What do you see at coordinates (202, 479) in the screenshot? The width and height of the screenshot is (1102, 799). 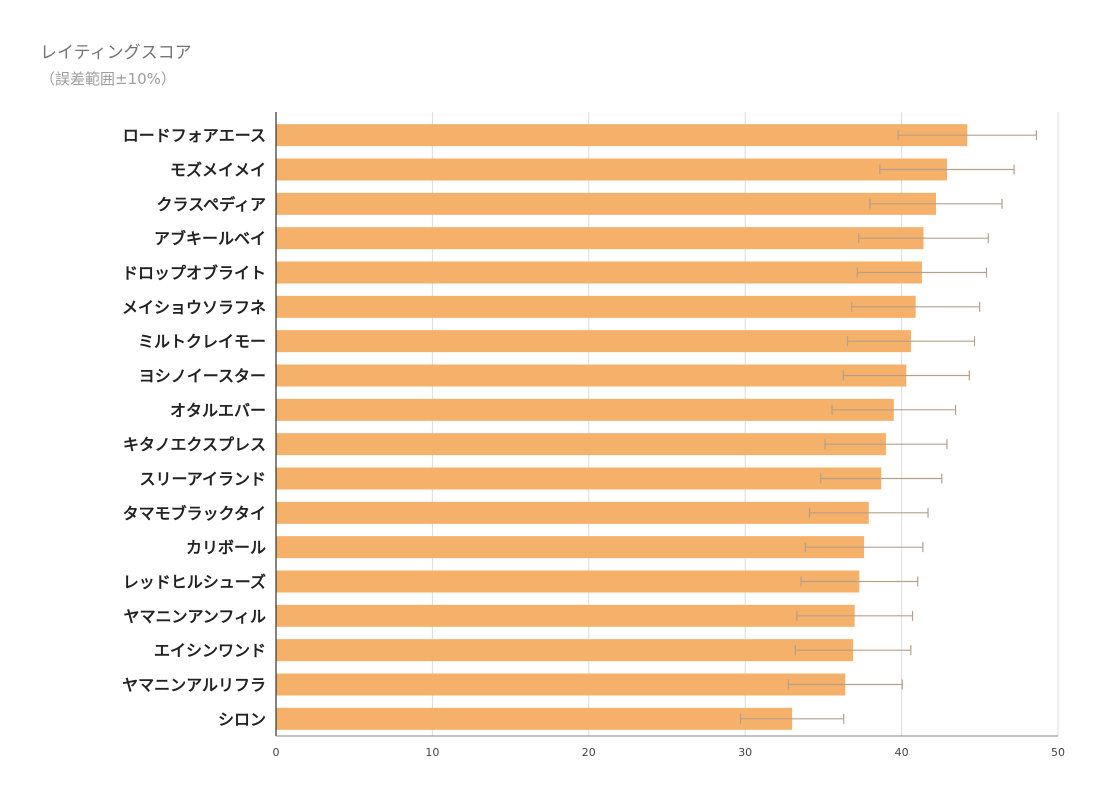 I see `category-label: スリーアイランド` at bounding box center [202, 479].